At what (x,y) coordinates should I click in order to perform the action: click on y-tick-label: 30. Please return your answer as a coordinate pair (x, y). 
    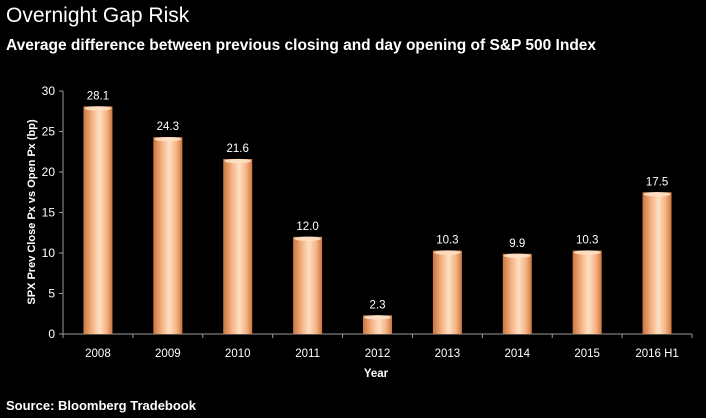
    Looking at the image, I should click on (49, 91).